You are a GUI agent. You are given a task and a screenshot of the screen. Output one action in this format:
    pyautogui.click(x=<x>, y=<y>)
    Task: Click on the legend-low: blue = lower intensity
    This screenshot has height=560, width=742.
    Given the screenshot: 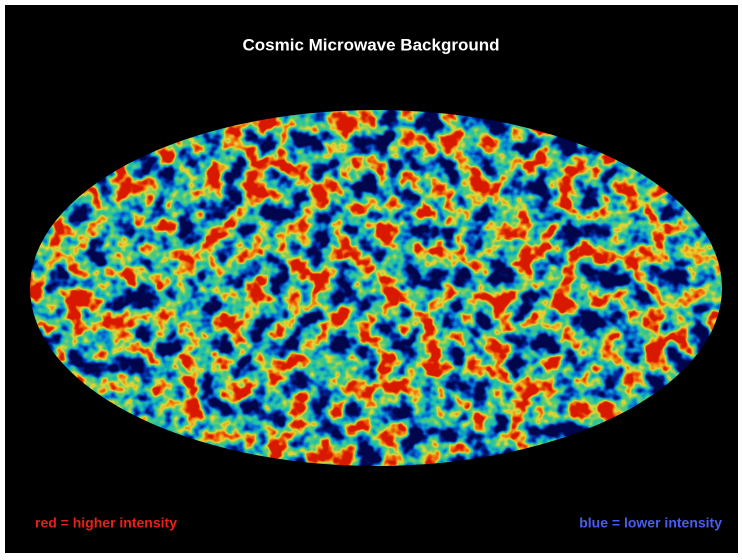 What is the action you would take?
    pyautogui.click(x=650, y=523)
    